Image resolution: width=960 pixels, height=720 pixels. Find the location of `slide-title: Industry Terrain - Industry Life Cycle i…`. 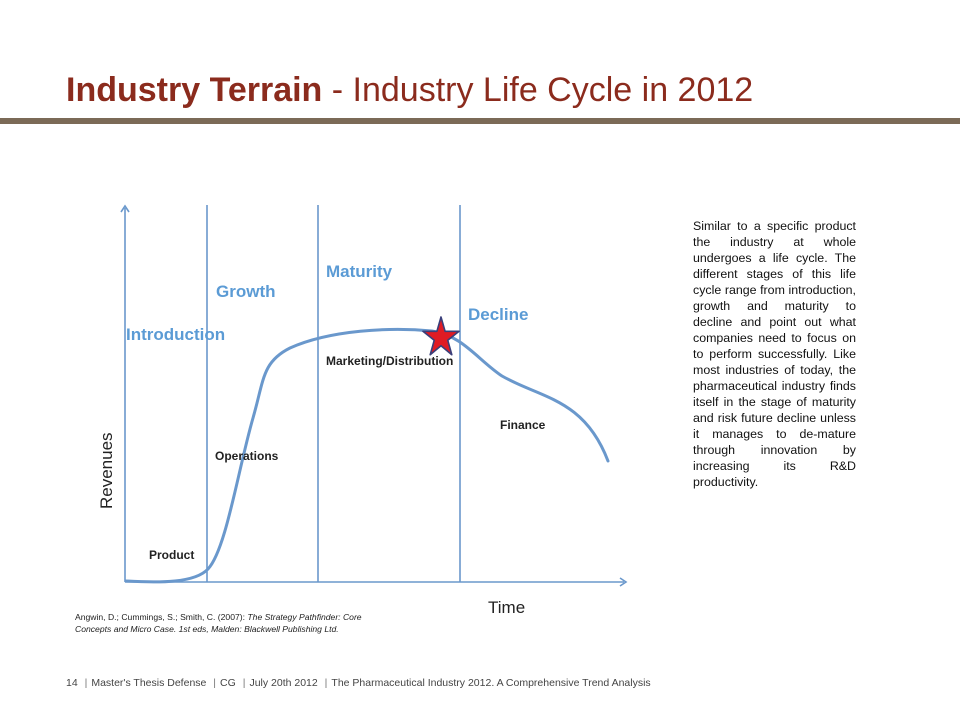

slide-title: Industry Terrain - Industry Life Cycle i… is located at coordinates (409, 90).